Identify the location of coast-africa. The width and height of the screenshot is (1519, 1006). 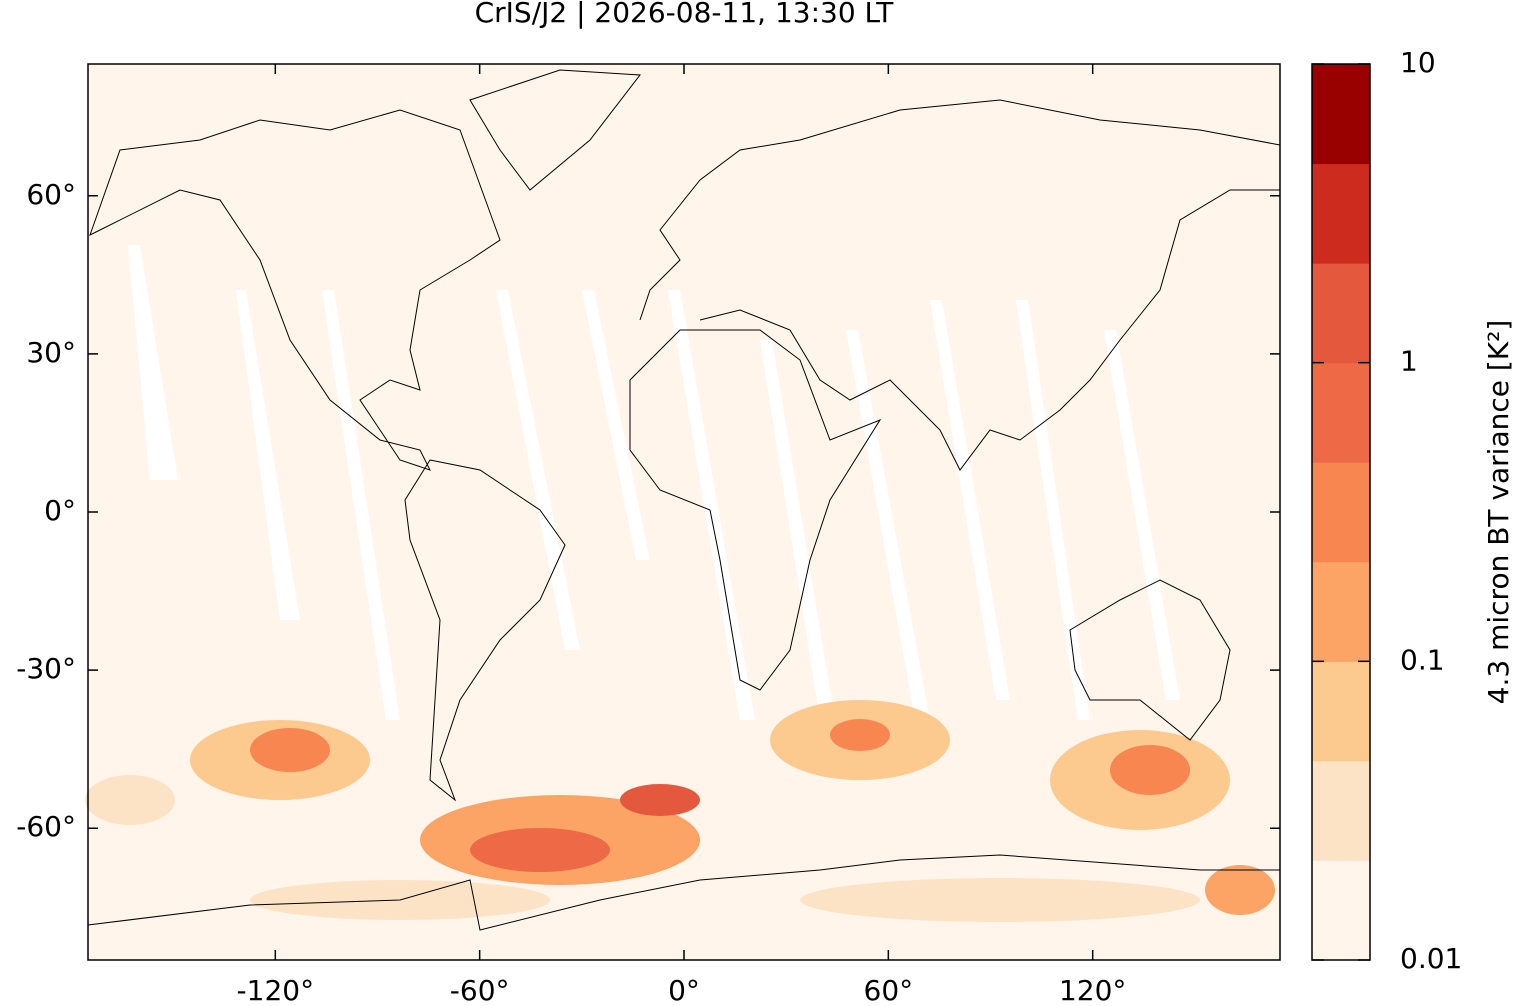
(755, 510).